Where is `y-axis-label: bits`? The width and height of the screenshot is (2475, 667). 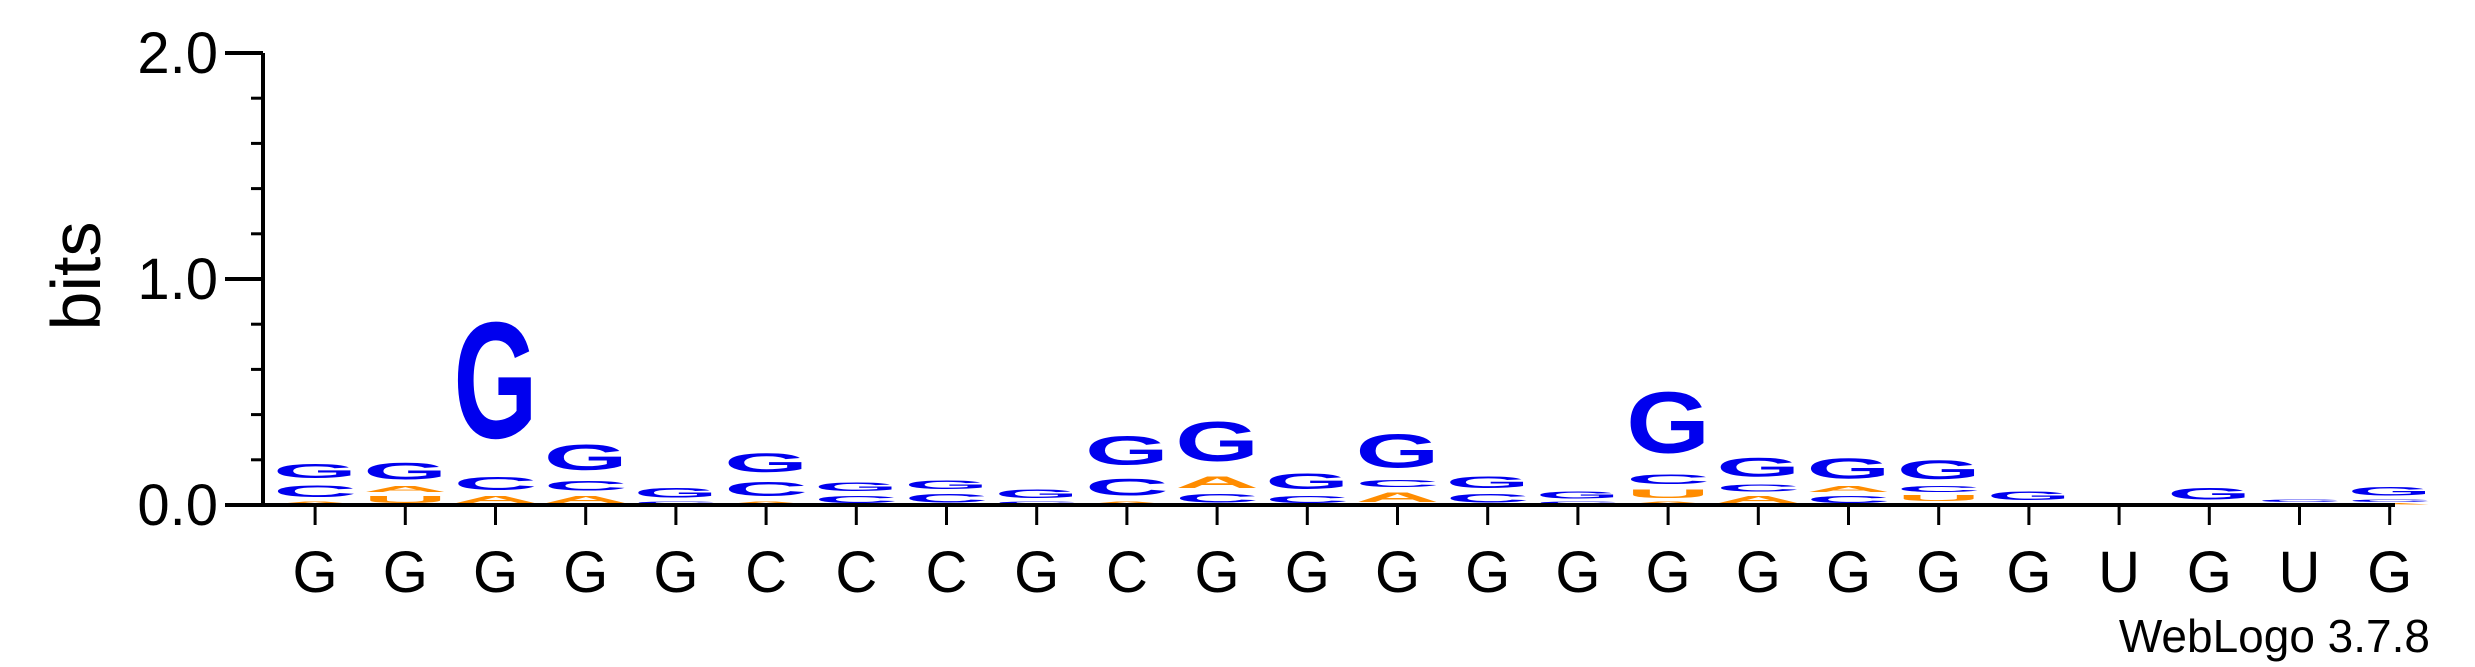 y-axis-label: bits is located at coordinates (76, 276).